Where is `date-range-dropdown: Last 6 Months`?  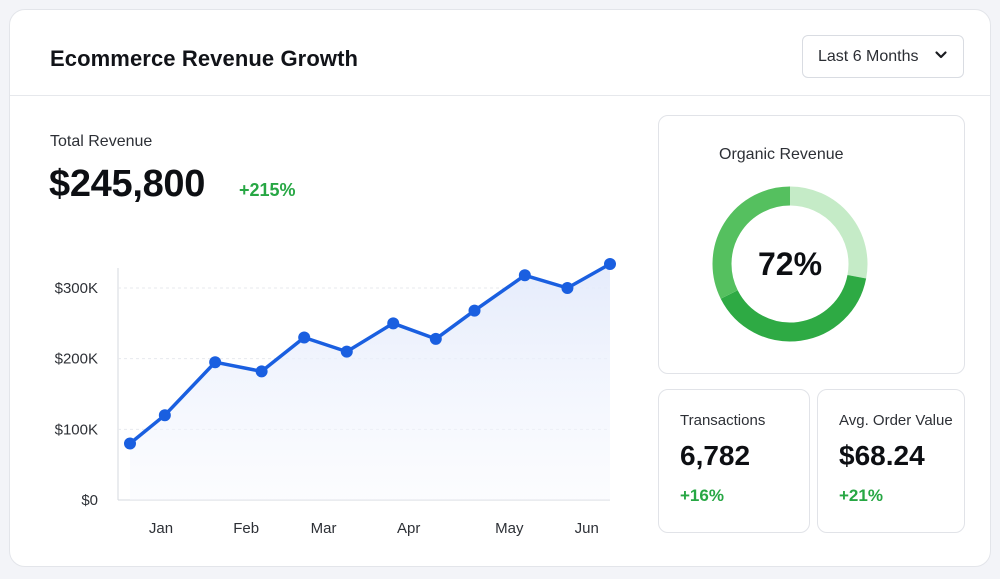 date-range-dropdown: Last 6 Months is located at coordinates (883, 56).